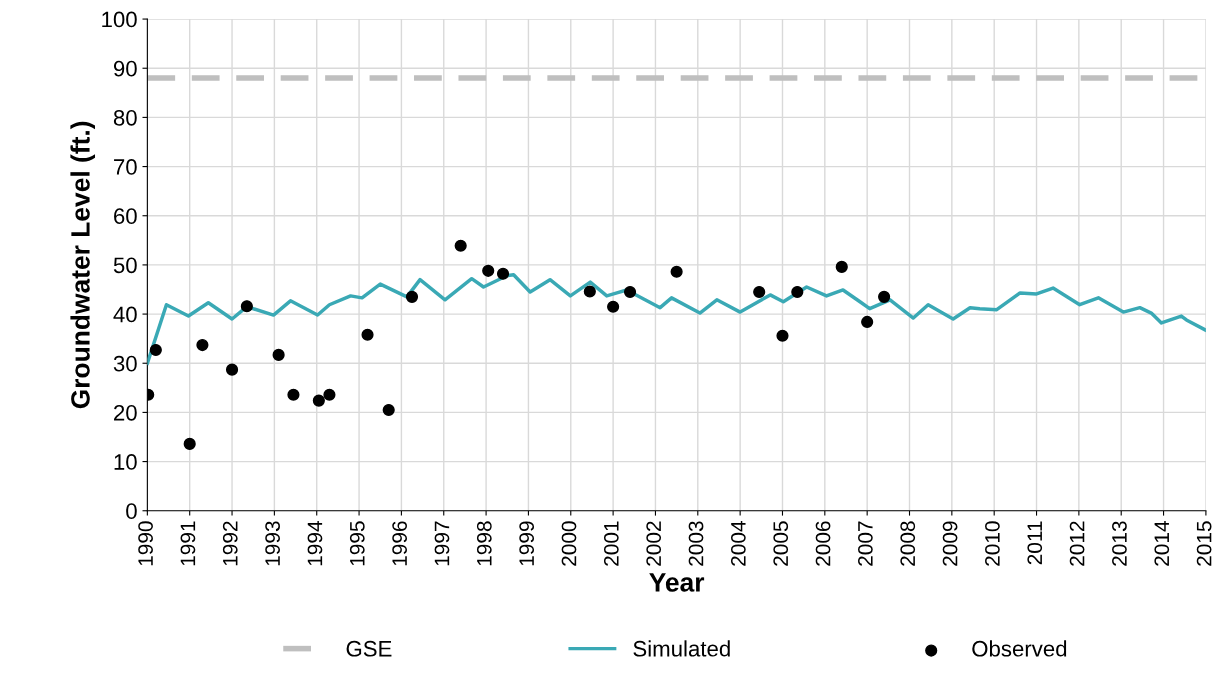  Describe the element at coordinates (950, 543) in the screenshot. I see `x-tick-label: 2009` at that location.